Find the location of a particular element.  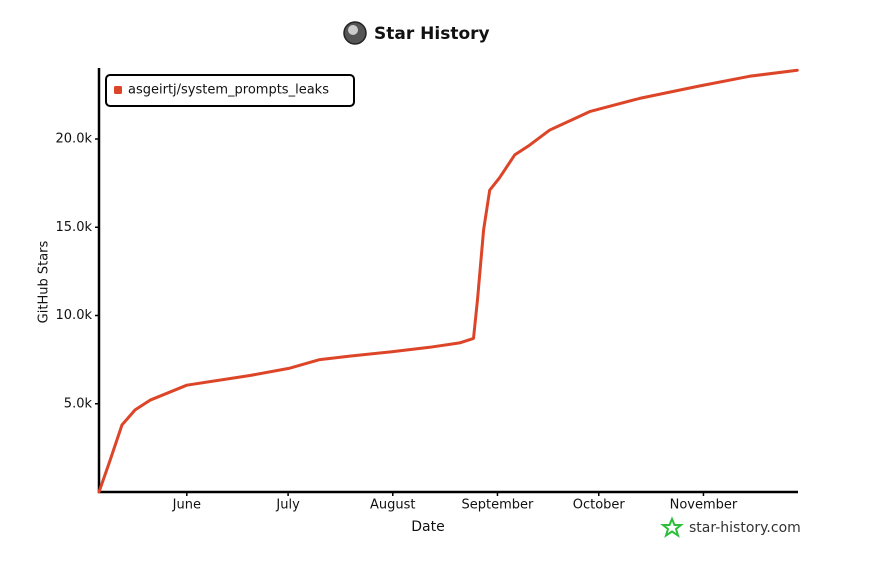

avatar-face is located at coordinates (353, 30).